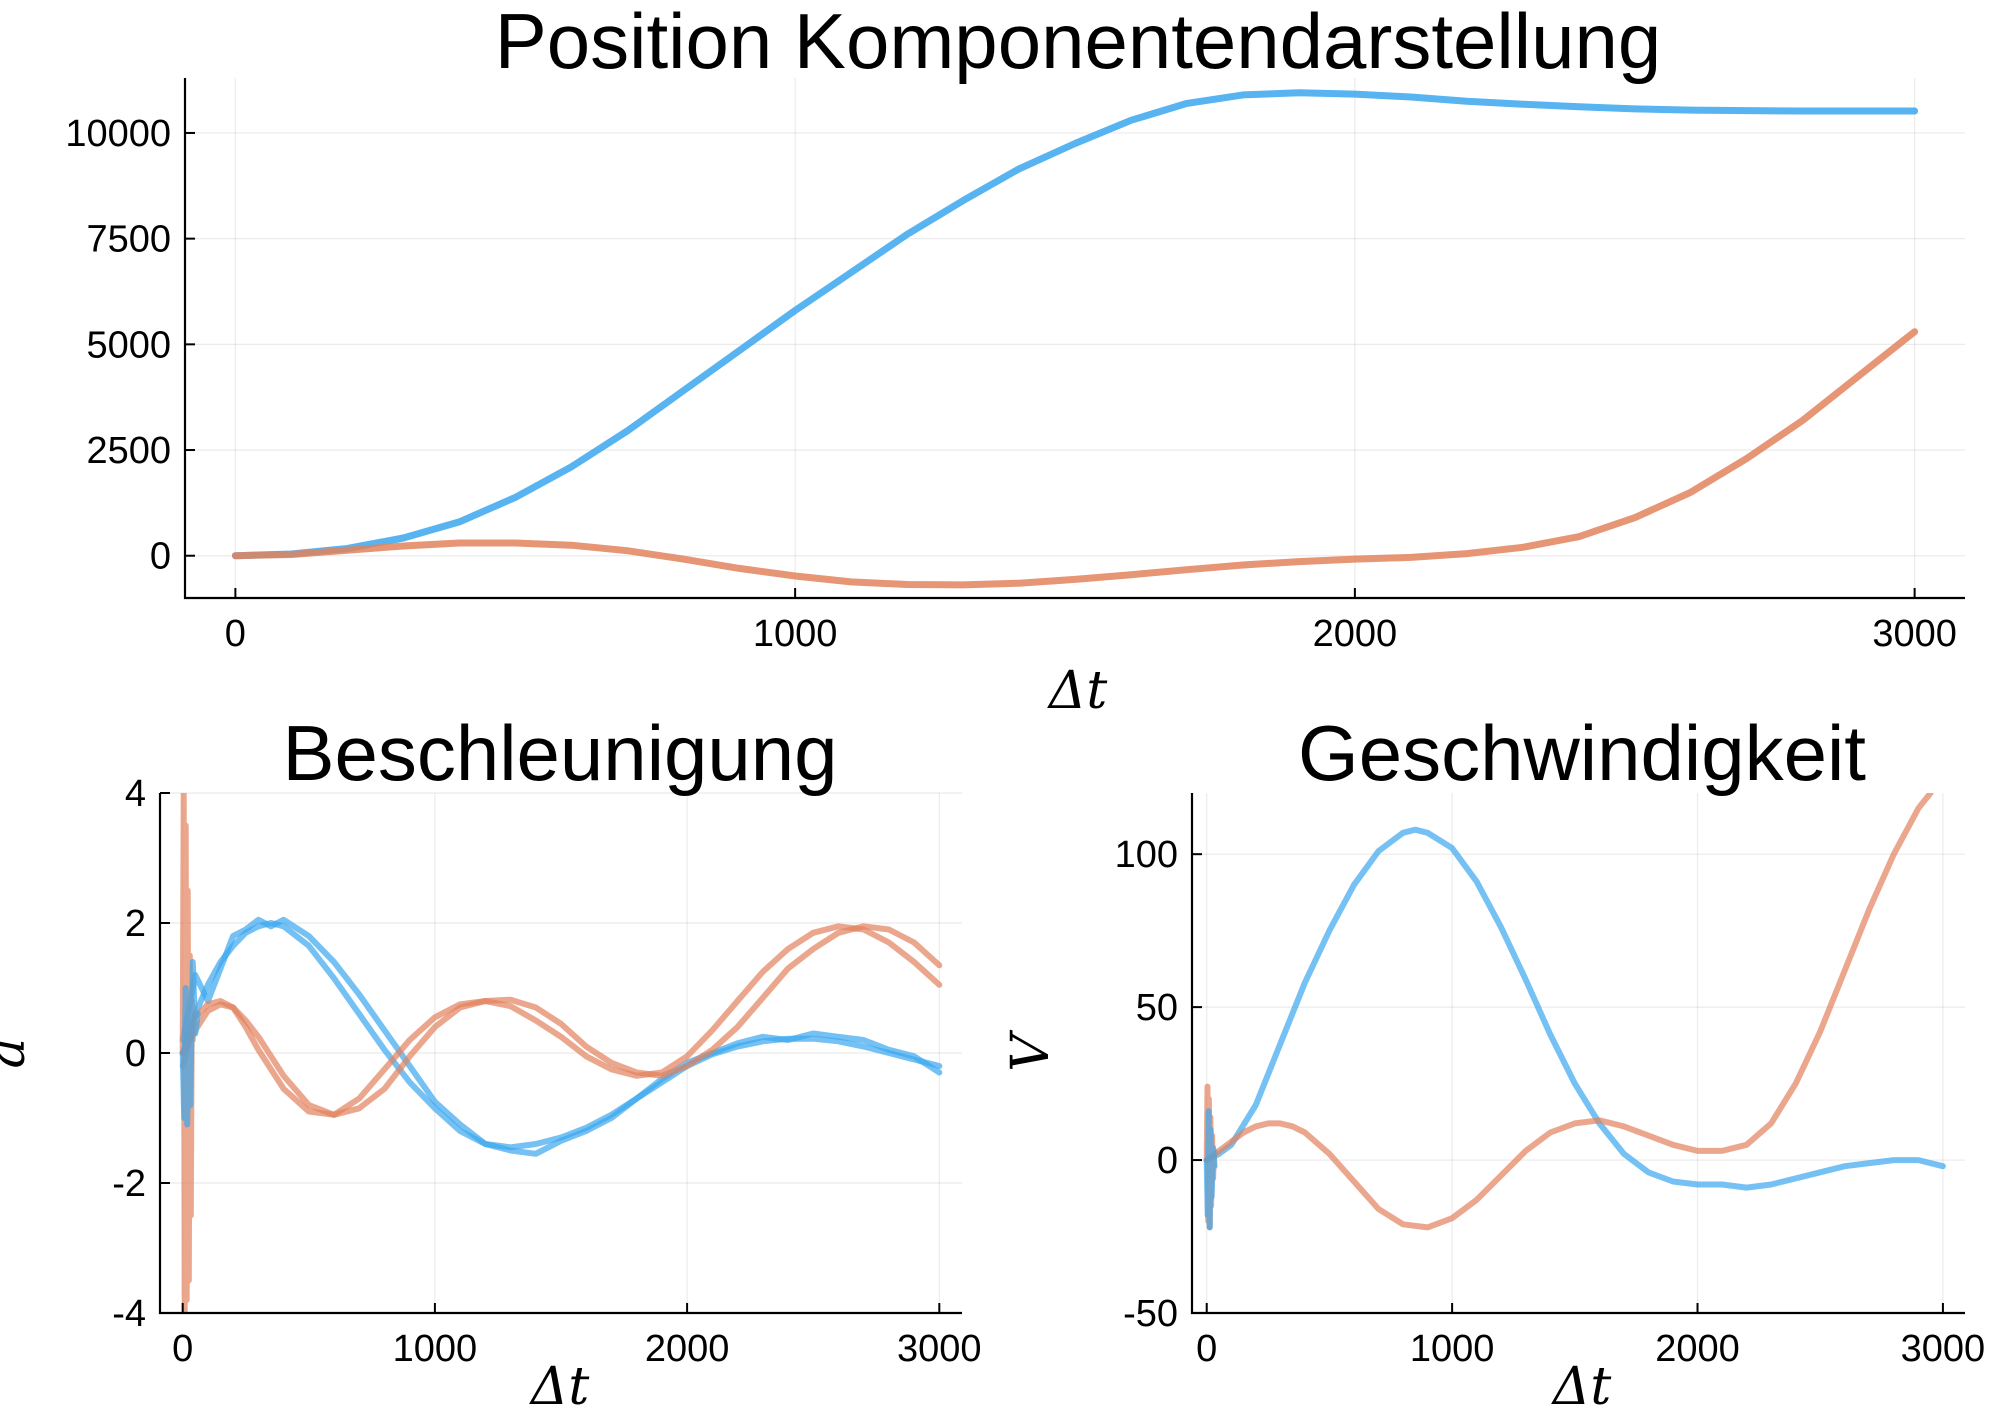 Image resolution: width=2000 pixels, height=1414 pixels. Describe the element at coordinates (135, 794) in the screenshot. I see `y-tick-label: 4` at that location.